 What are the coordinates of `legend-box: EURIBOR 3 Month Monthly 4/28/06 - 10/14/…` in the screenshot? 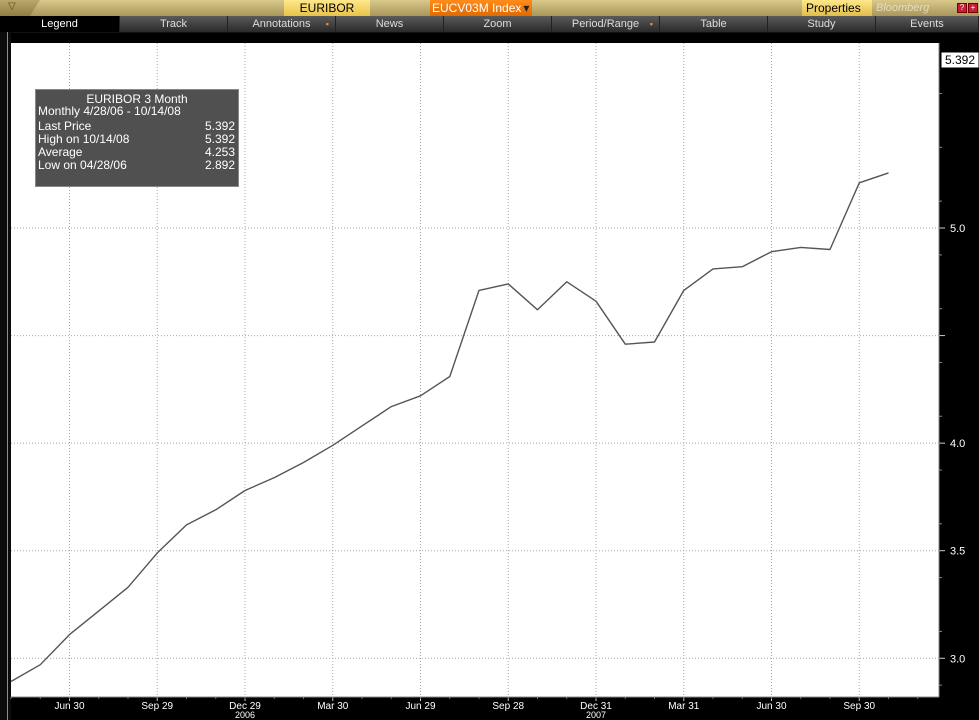 It's located at (137, 138).